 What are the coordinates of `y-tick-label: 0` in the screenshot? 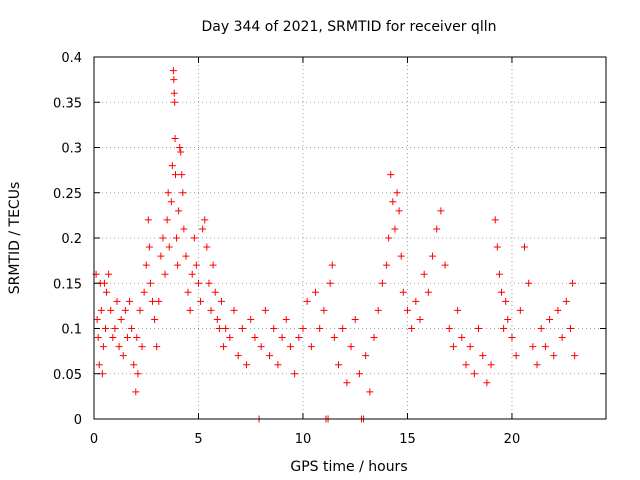 It's located at (78, 420).